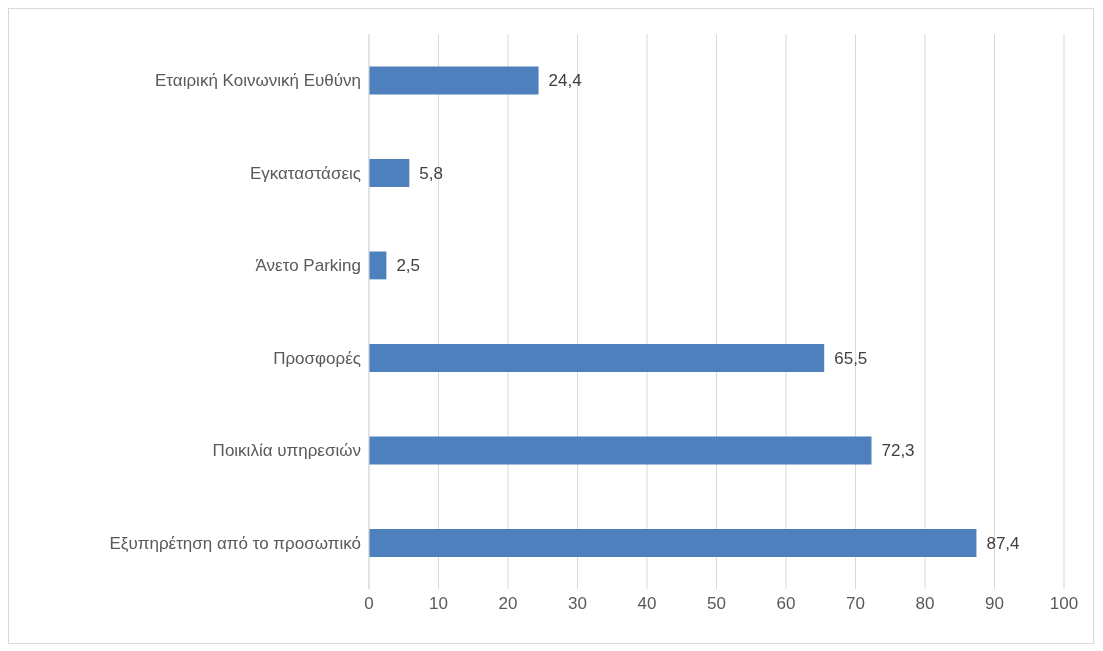 This screenshot has width=1103, height=651. Describe the element at coordinates (851, 358) in the screenshot. I see `data-label: 65,5` at that location.